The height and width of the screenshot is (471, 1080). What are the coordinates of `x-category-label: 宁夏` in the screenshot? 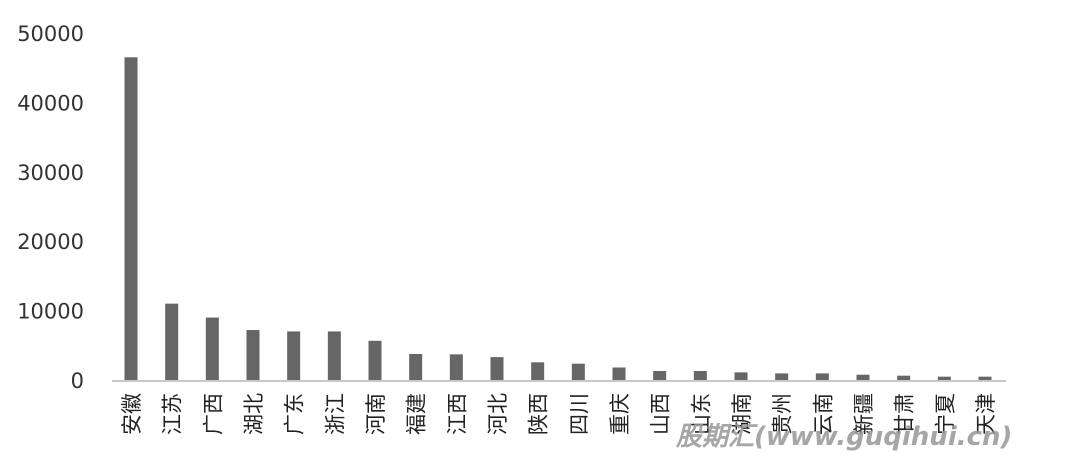 It's located at (945, 414).